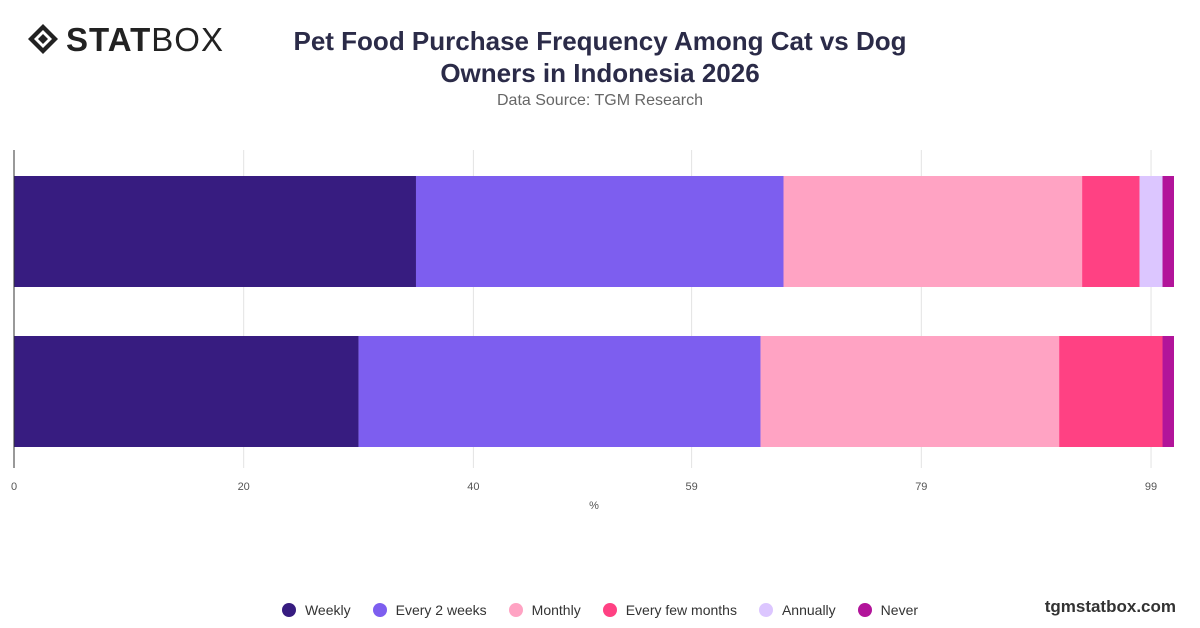 The width and height of the screenshot is (1200, 628). What do you see at coordinates (1110, 606) in the screenshot?
I see `site-url: tgmstatbox.com` at bounding box center [1110, 606].